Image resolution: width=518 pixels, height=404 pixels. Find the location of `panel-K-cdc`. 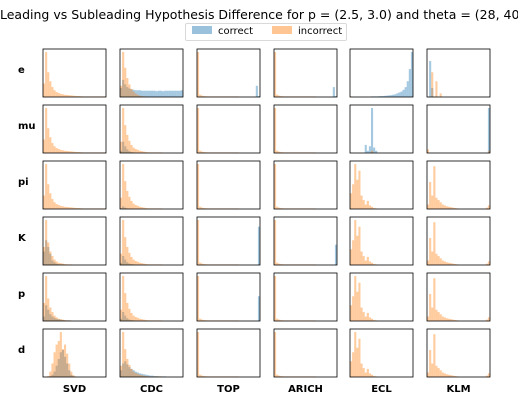

panel-K-cdc is located at coordinates (151, 241).